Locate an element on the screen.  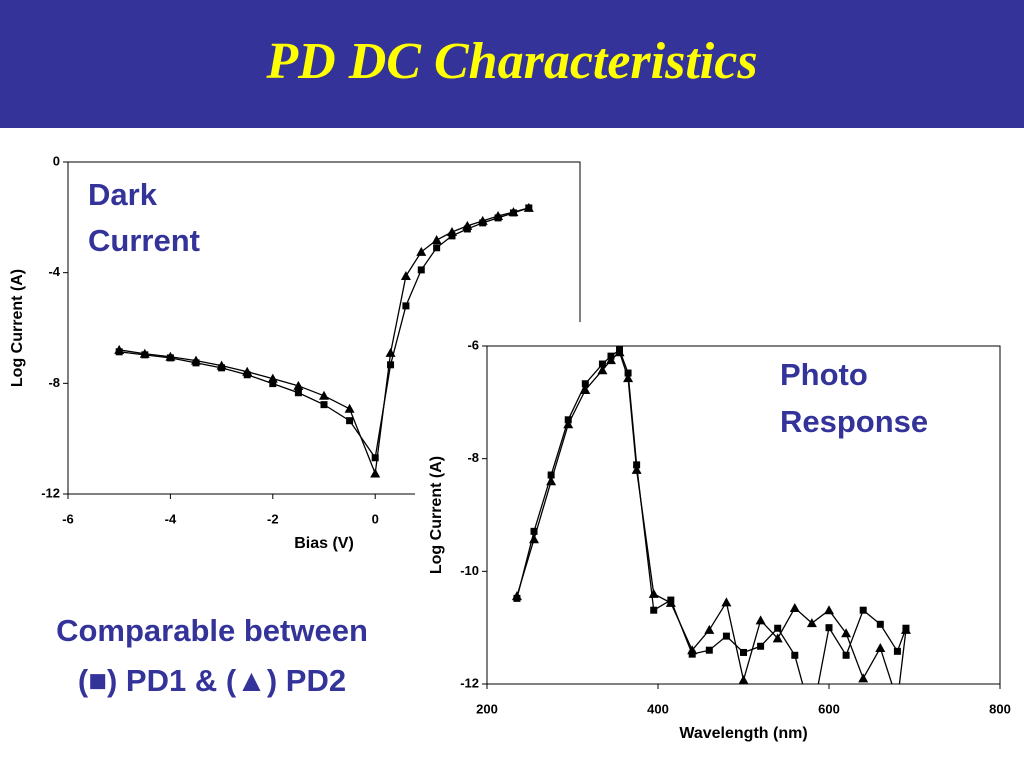
plot-area is located at coordinates (324, 340).